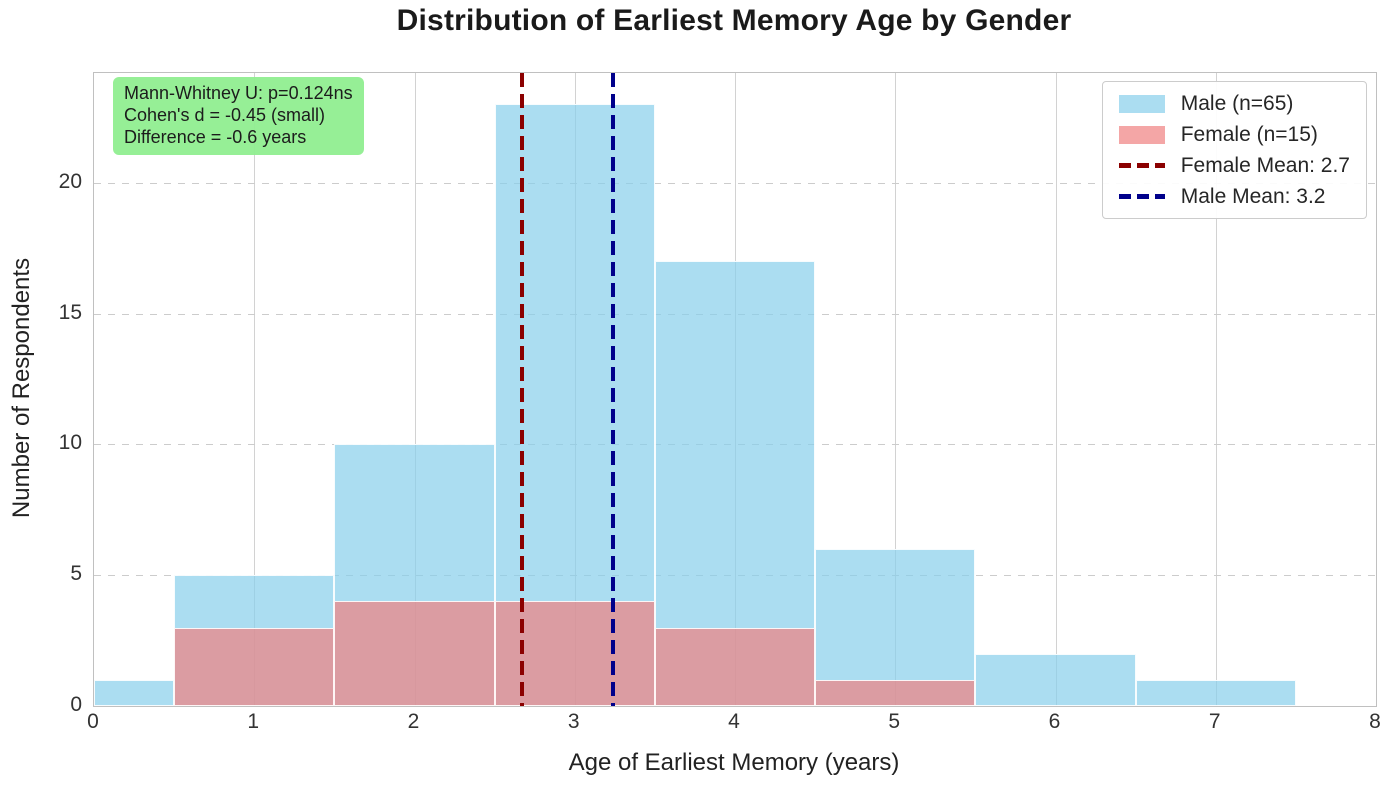  What do you see at coordinates (76, 704) in the screenshot?
I see `y-tick-label: 0` at bounding box center [76, 704].